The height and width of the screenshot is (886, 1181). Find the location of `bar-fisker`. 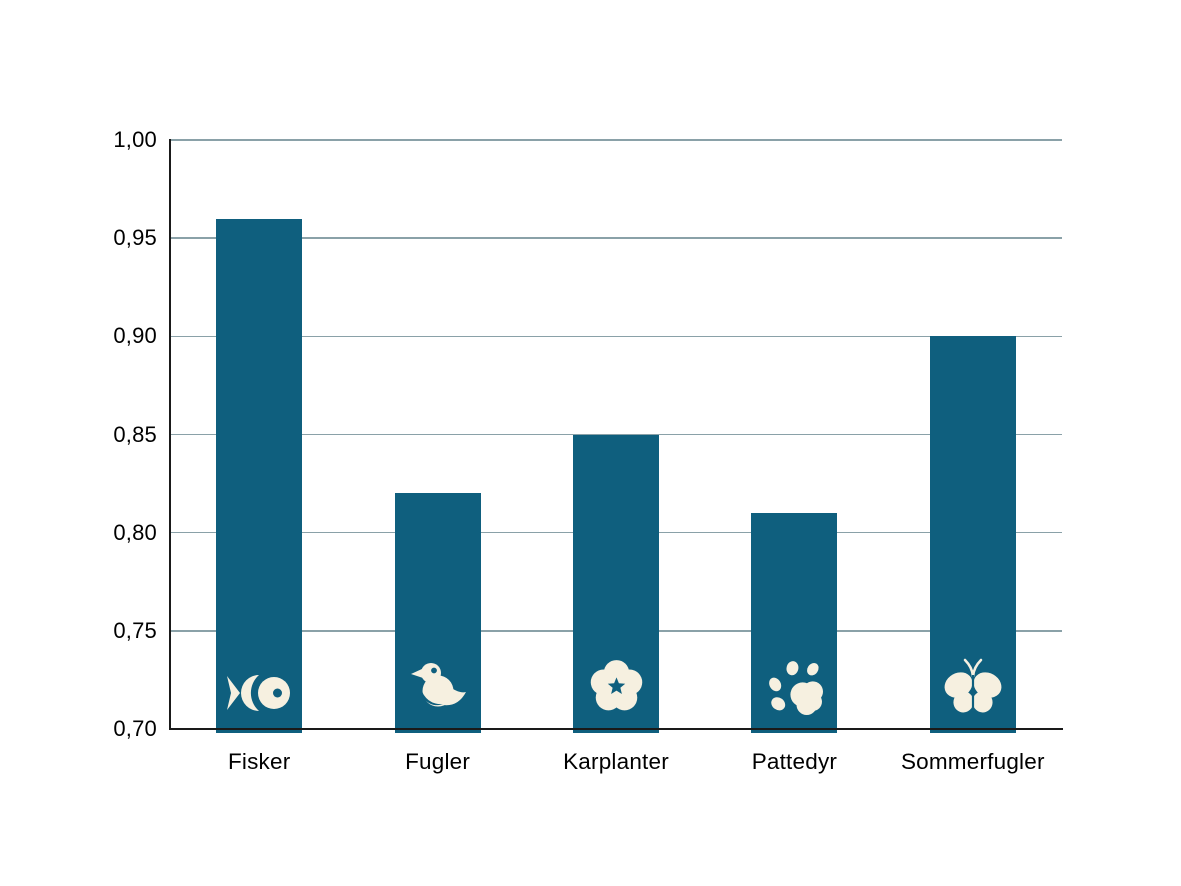

bar-fisker is located at coordinates (259, 475).